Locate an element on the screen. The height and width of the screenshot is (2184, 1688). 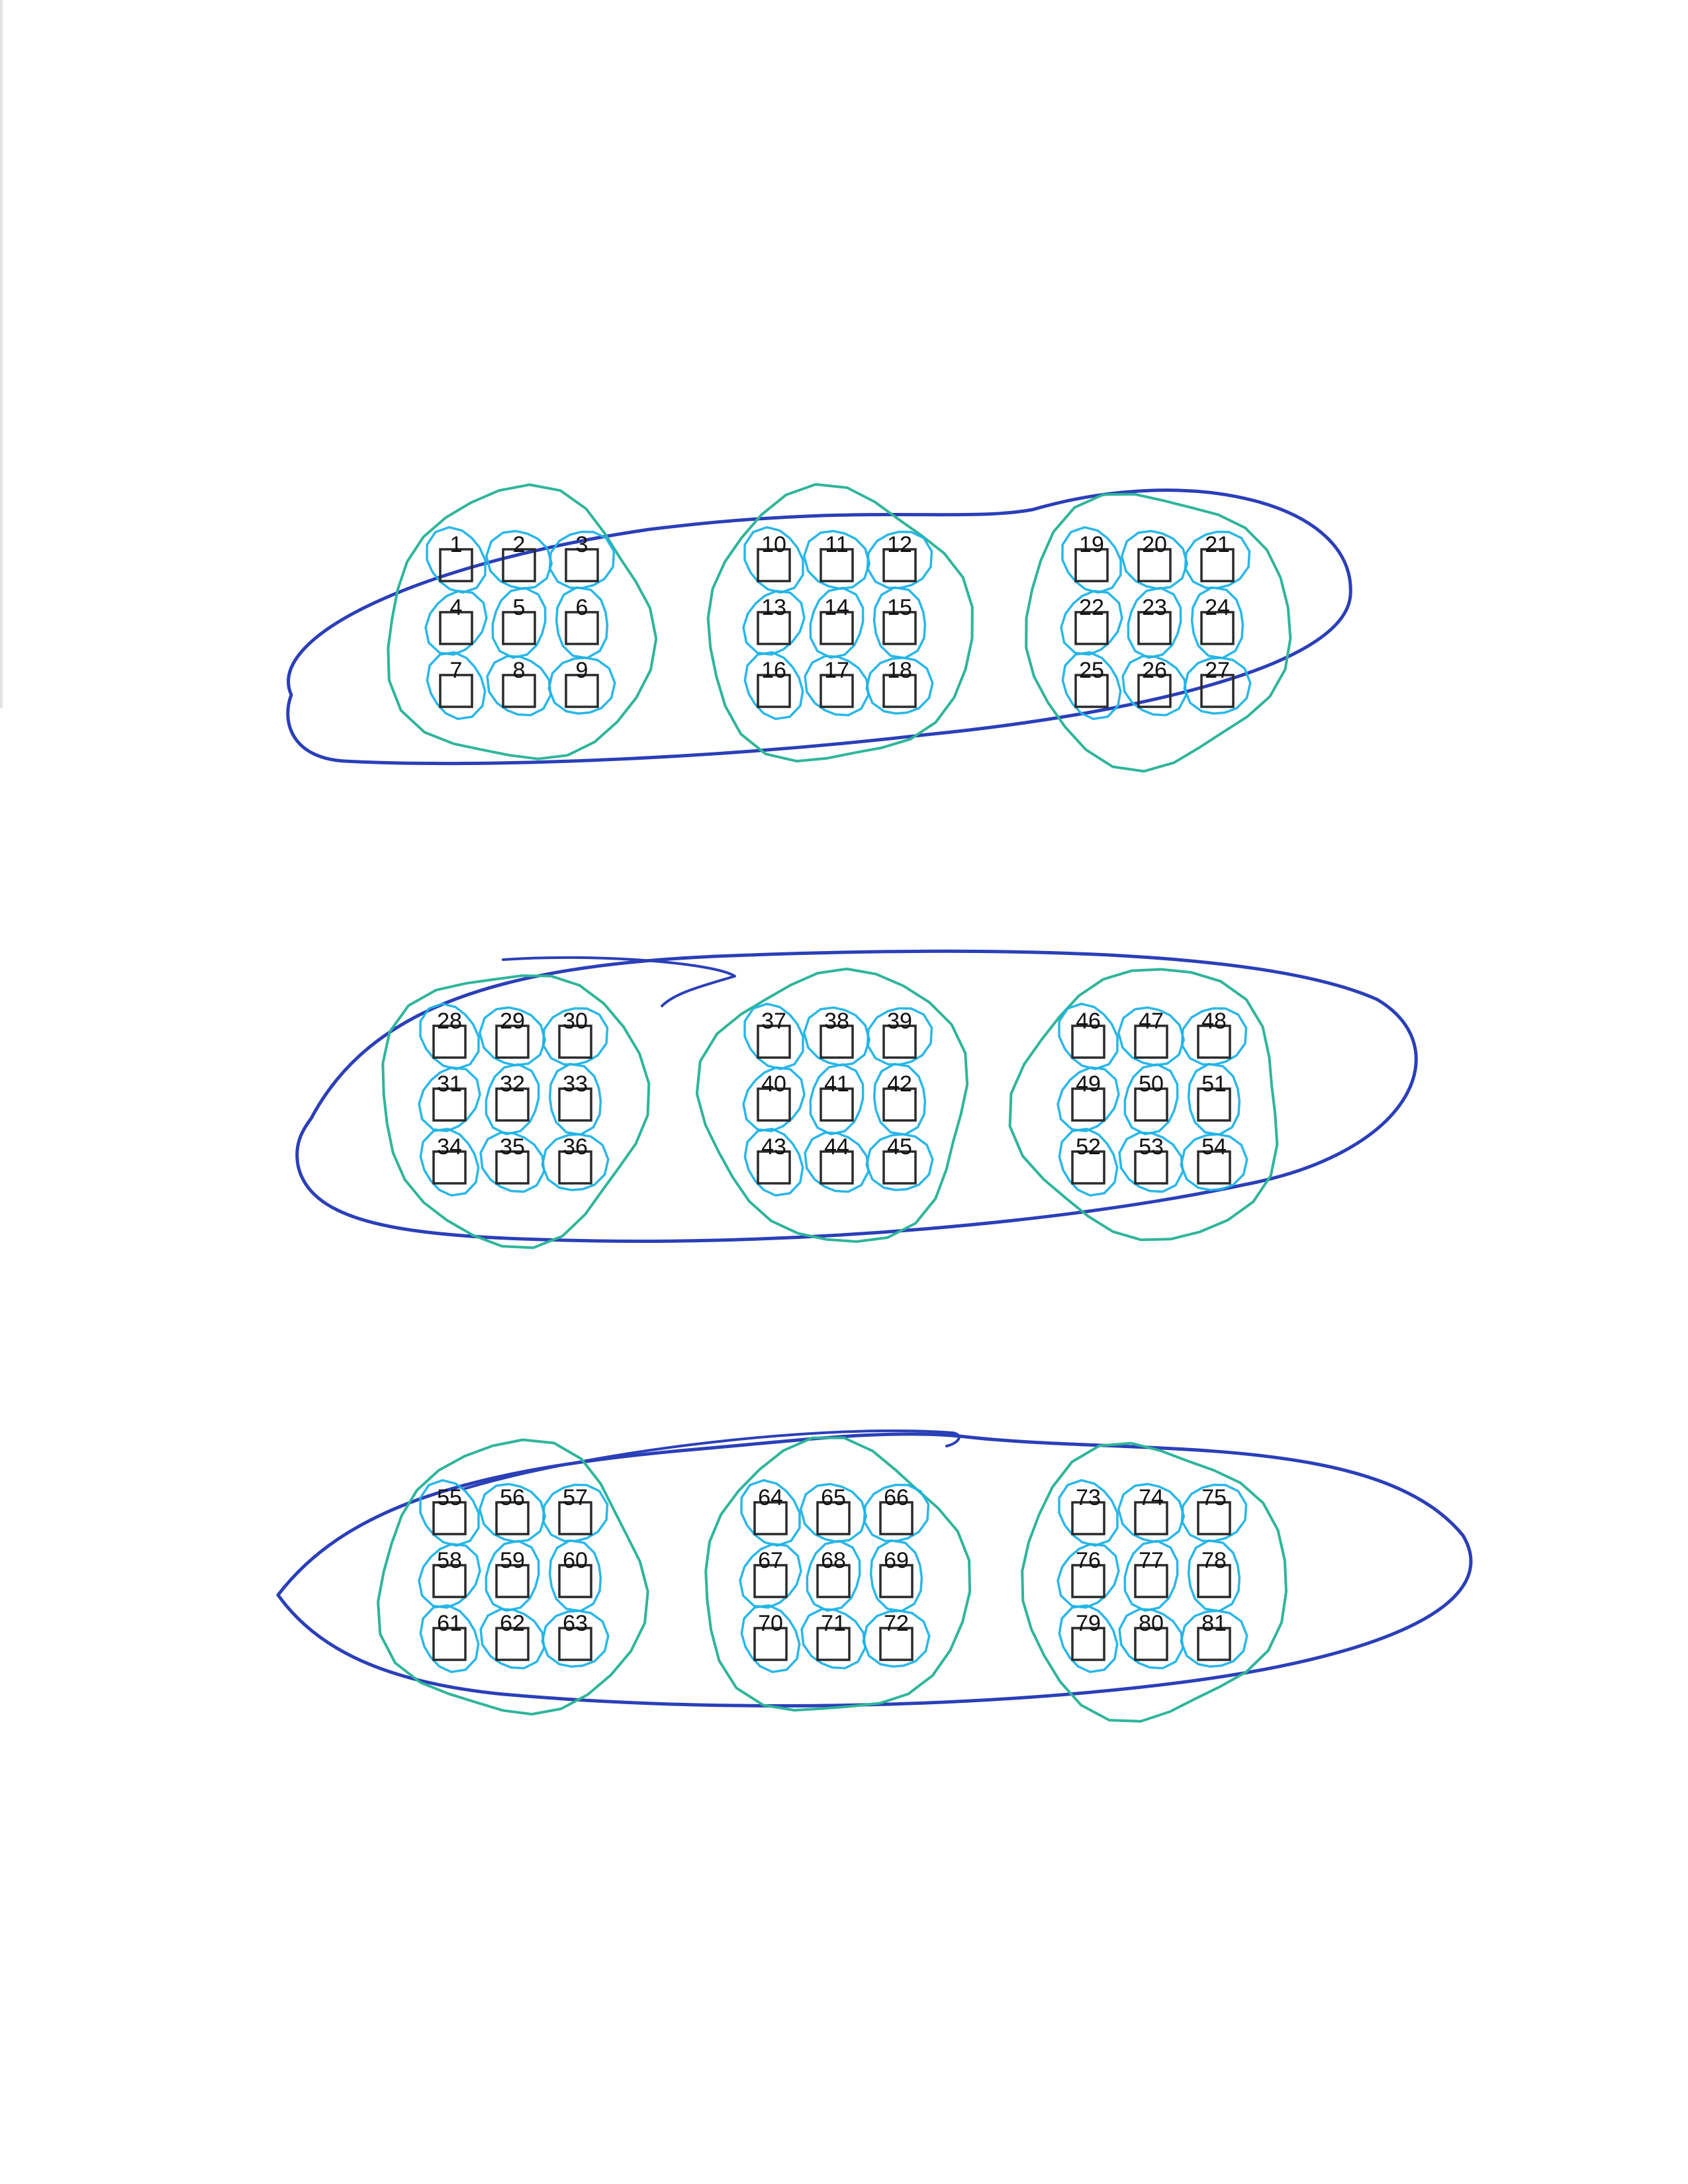
box-number: 31 is located at coordinates (449, 1084).